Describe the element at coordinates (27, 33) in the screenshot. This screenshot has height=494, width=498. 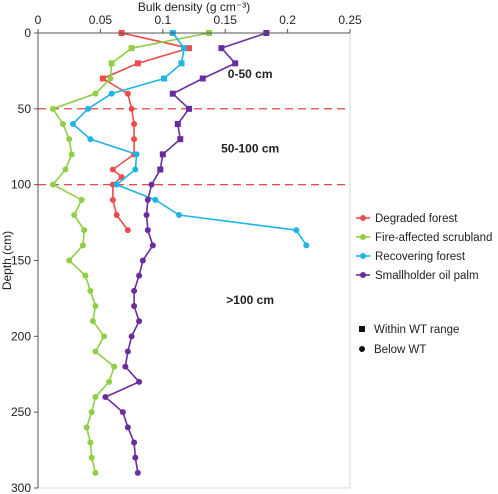
I see `y-tick-label: 0` at that location.